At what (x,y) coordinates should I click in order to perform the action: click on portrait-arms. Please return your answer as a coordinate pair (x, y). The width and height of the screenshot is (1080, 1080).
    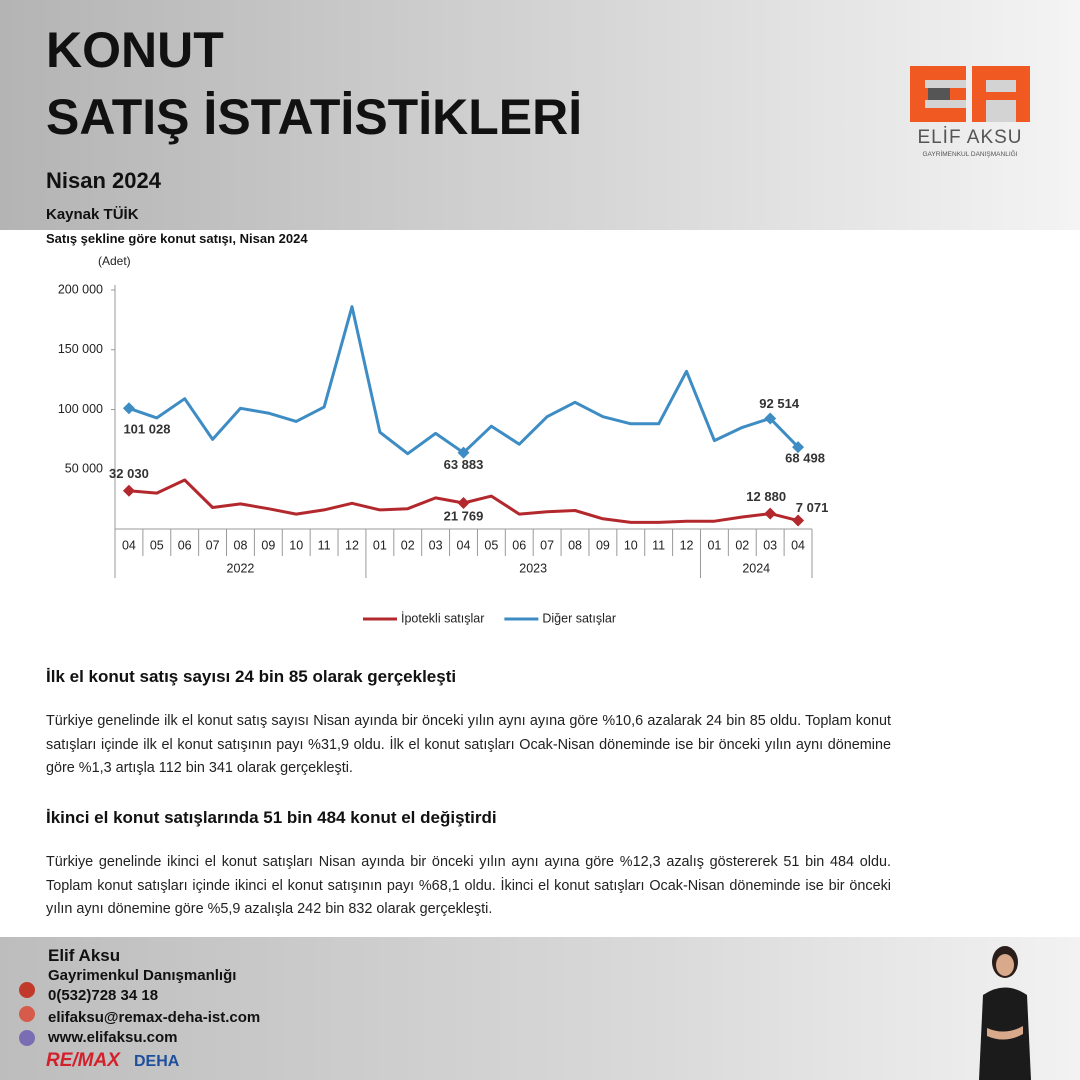
    Looking at the image, I should click on (1005, 1033).